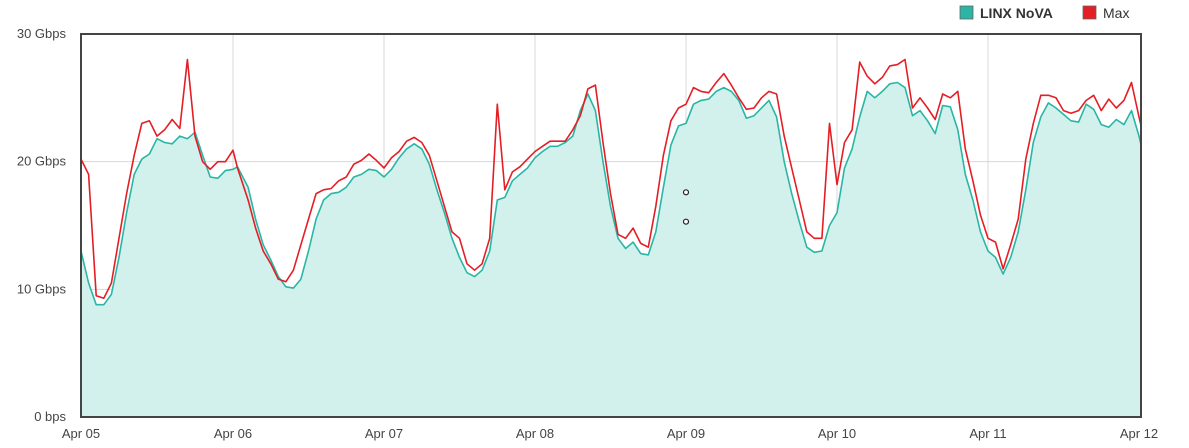  I want to click on legend-item-linx-nova: LINX NoVA, so click(1006, 13).